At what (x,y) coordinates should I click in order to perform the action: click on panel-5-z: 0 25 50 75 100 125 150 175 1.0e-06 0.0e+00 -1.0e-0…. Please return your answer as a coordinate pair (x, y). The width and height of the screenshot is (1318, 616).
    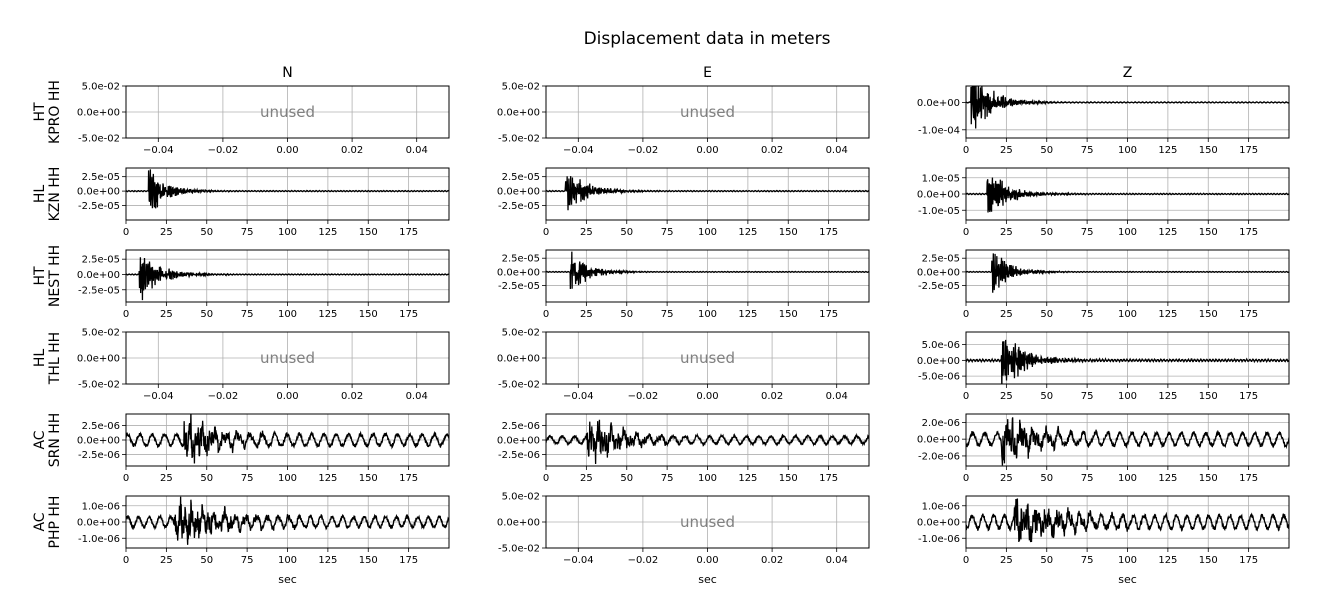
    Looking at the image, I should click on (1103, 540).